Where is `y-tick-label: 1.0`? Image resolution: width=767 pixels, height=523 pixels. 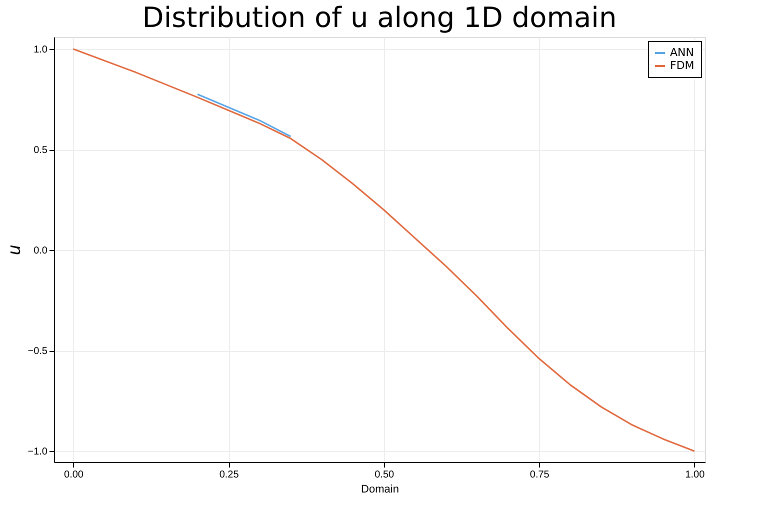
y-tick-label: 1.0 is located at coordinates (41, 50).